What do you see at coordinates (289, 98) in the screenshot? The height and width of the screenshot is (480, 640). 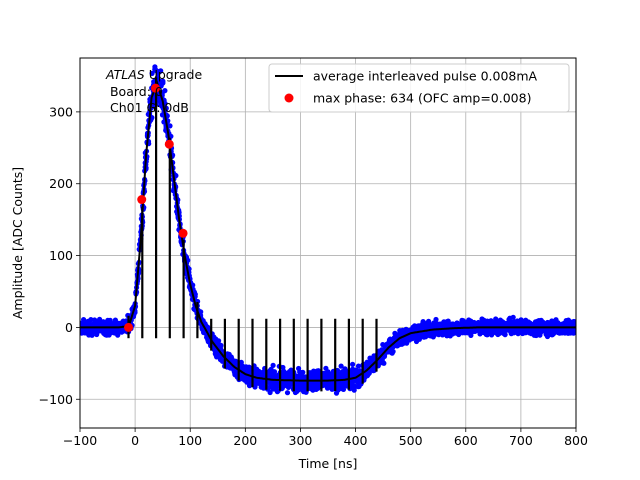 I see `legend-marker-swatch` at bounding box center [289, 98].